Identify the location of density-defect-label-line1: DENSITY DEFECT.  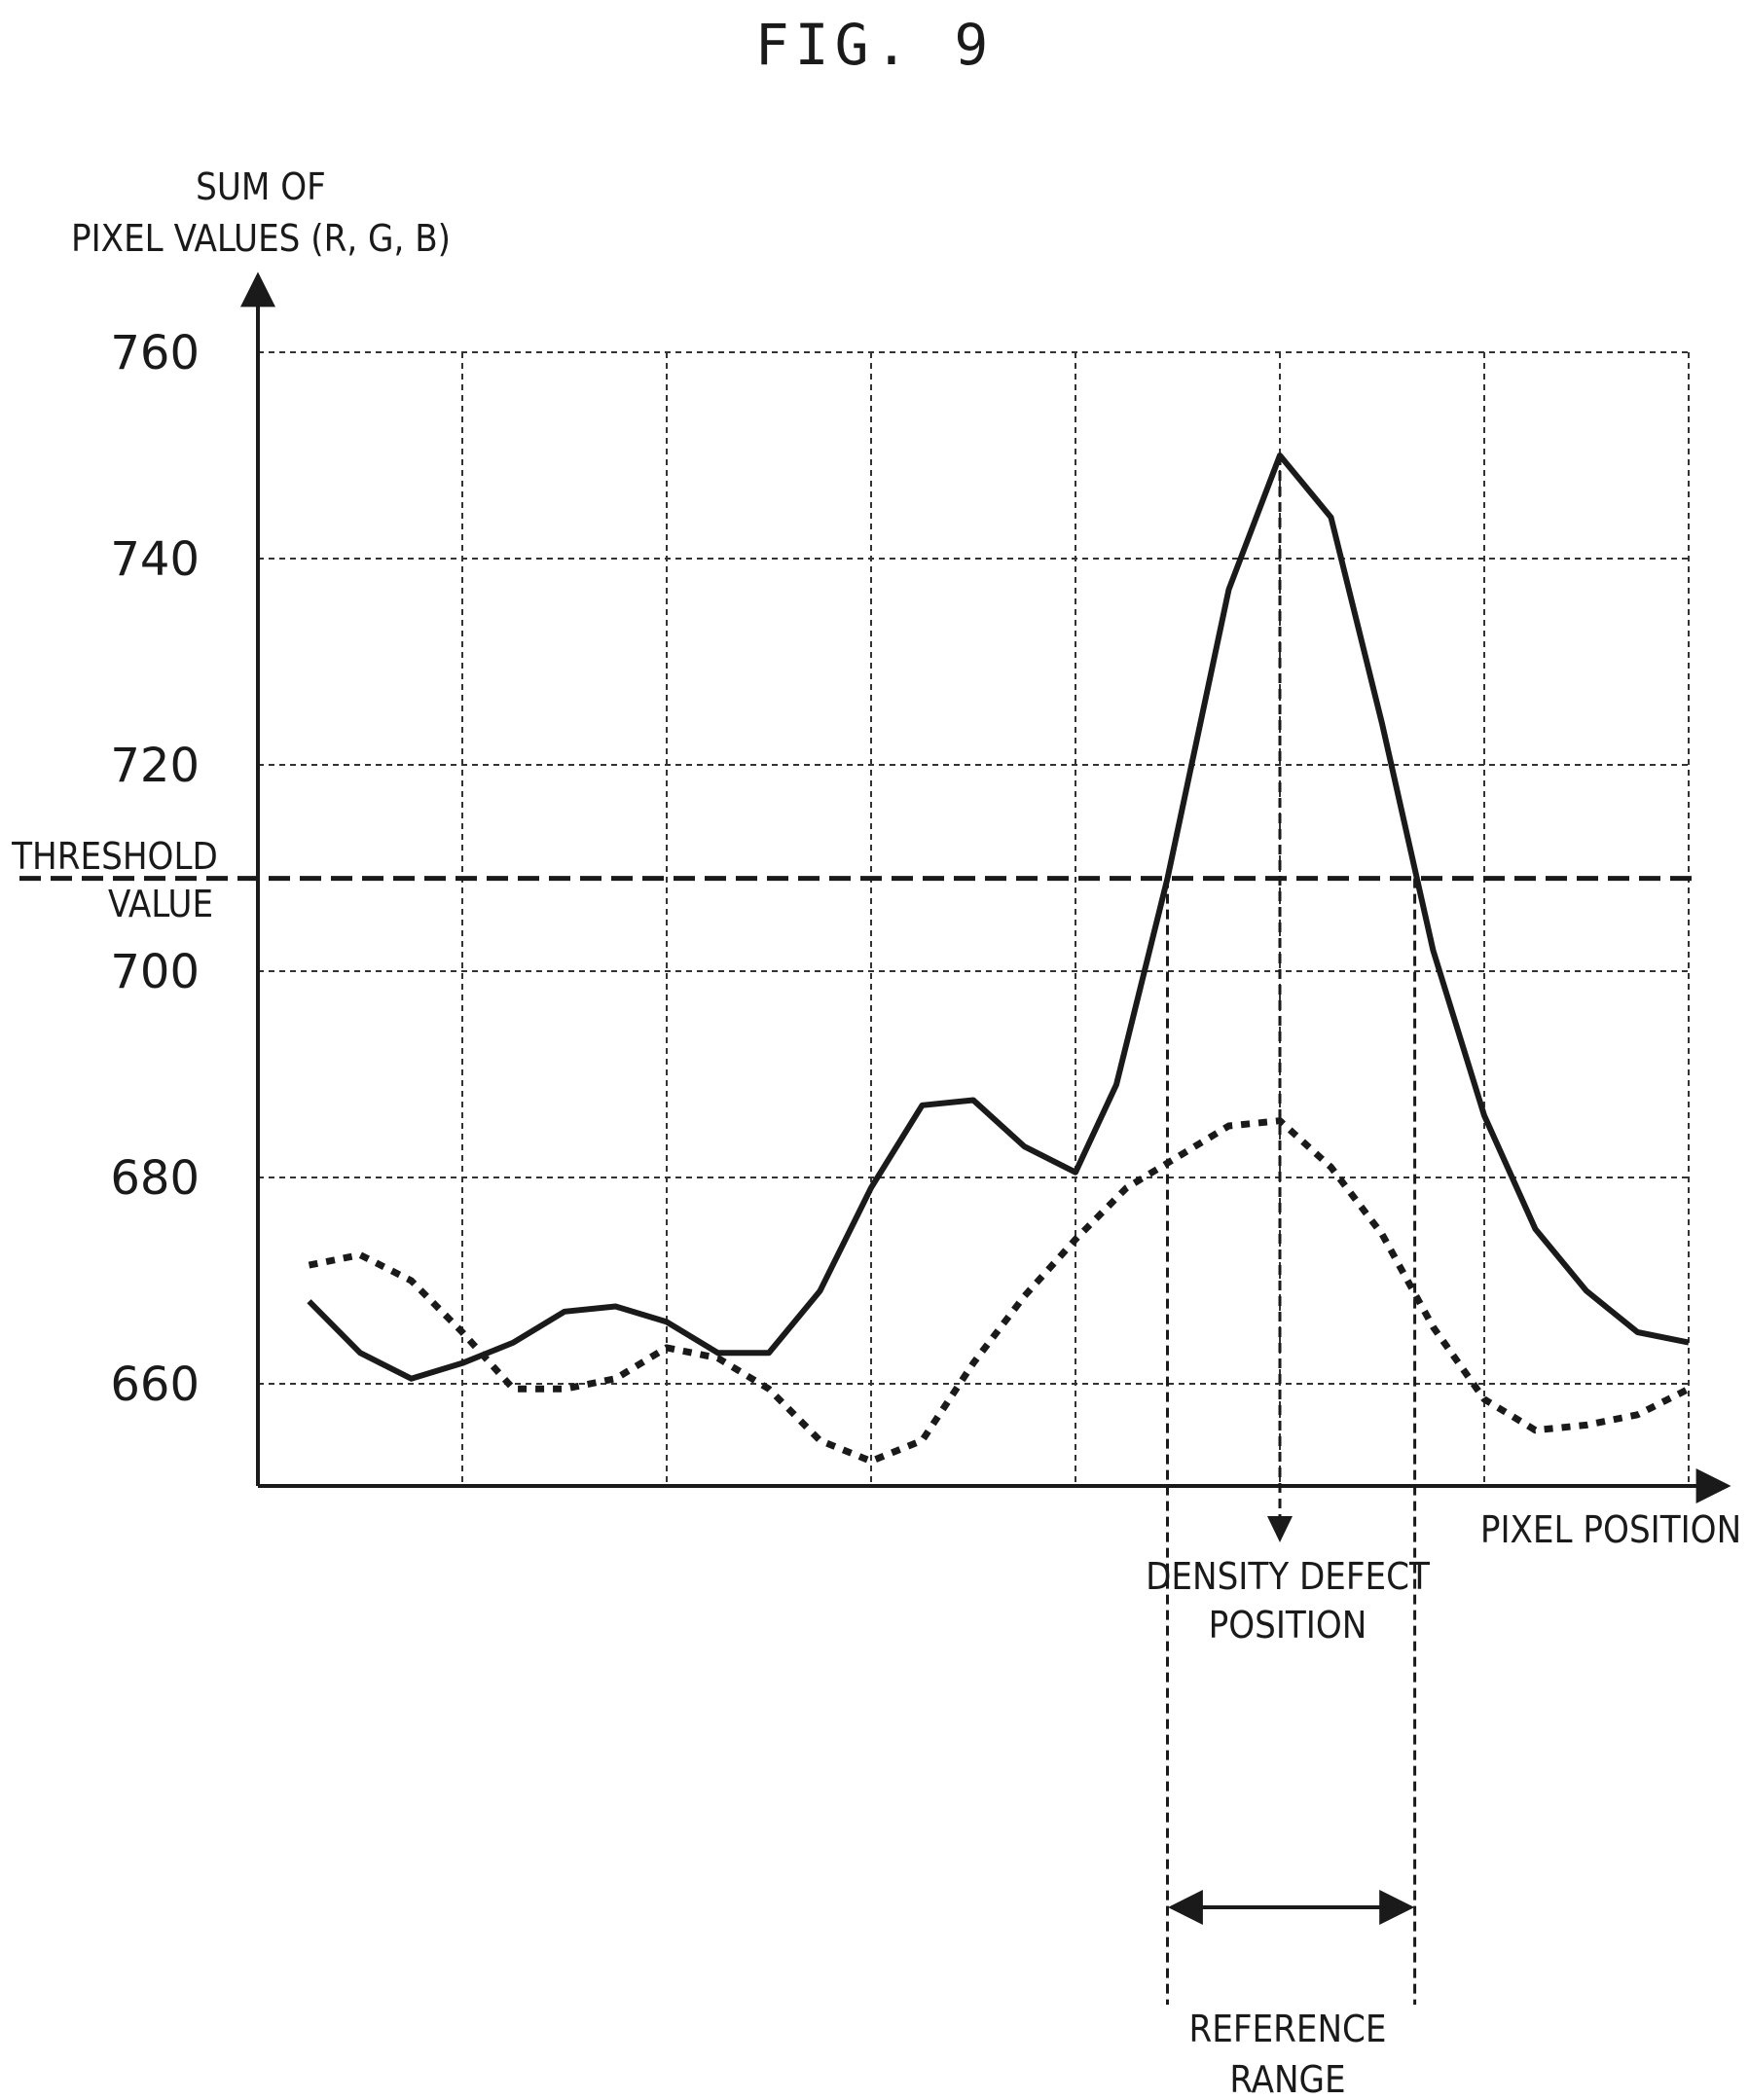
(1288, 1576).